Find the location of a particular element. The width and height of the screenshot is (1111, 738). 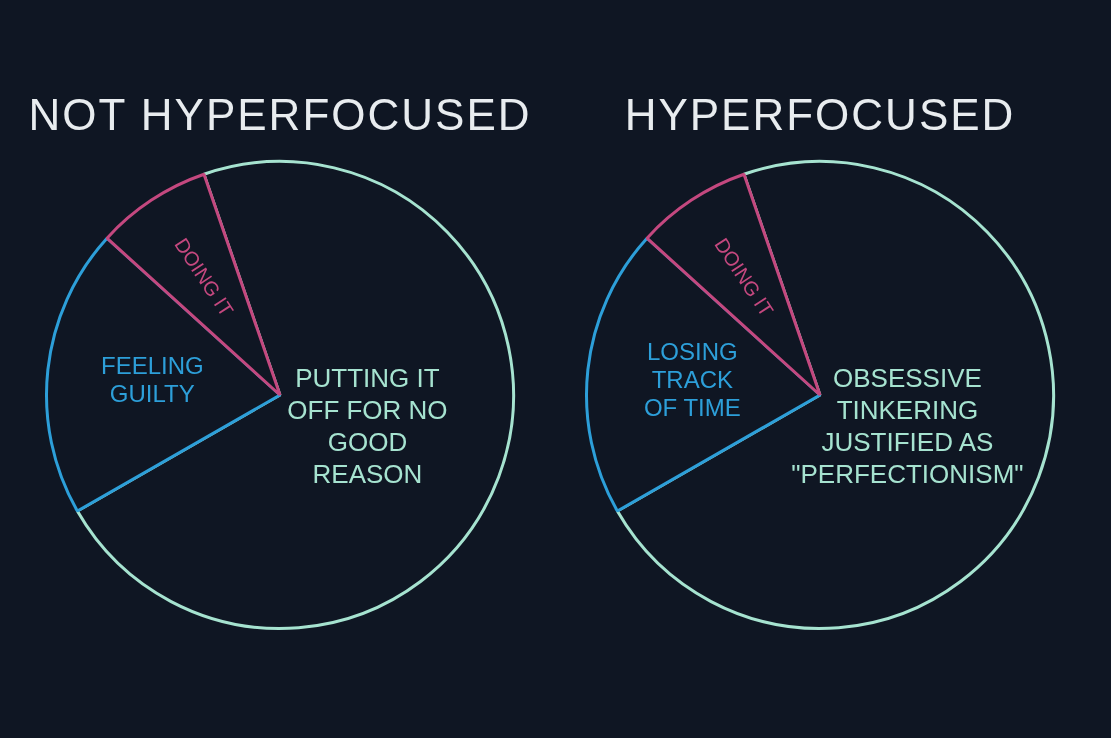

chart-title: NOT HYPERFOCUSED is located at coordinates (280, 115).